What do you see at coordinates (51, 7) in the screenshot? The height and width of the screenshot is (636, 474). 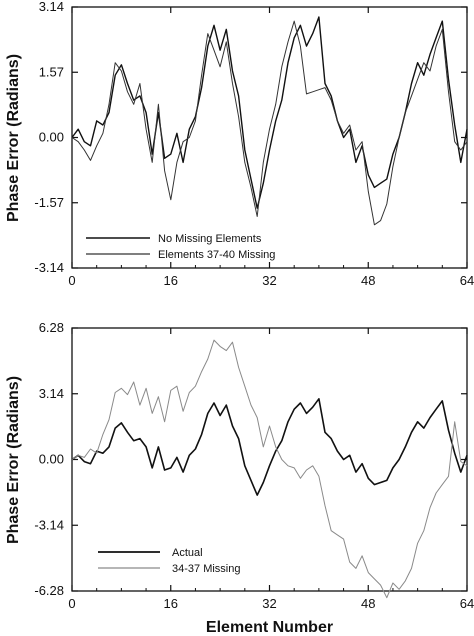 I see `panel1-y-tick-label: 3.14` at bounding box center [51, 7].